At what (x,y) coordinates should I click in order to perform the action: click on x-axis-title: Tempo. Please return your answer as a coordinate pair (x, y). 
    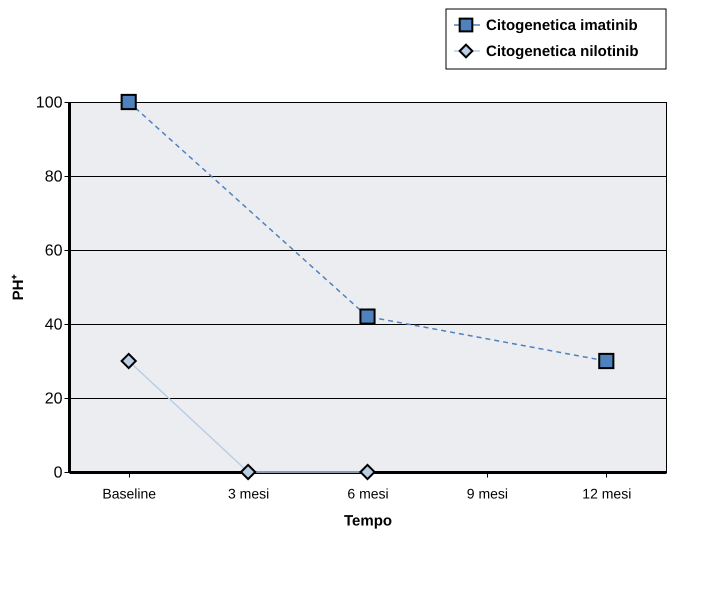
    Looking at the image, I should click on (368, 521).